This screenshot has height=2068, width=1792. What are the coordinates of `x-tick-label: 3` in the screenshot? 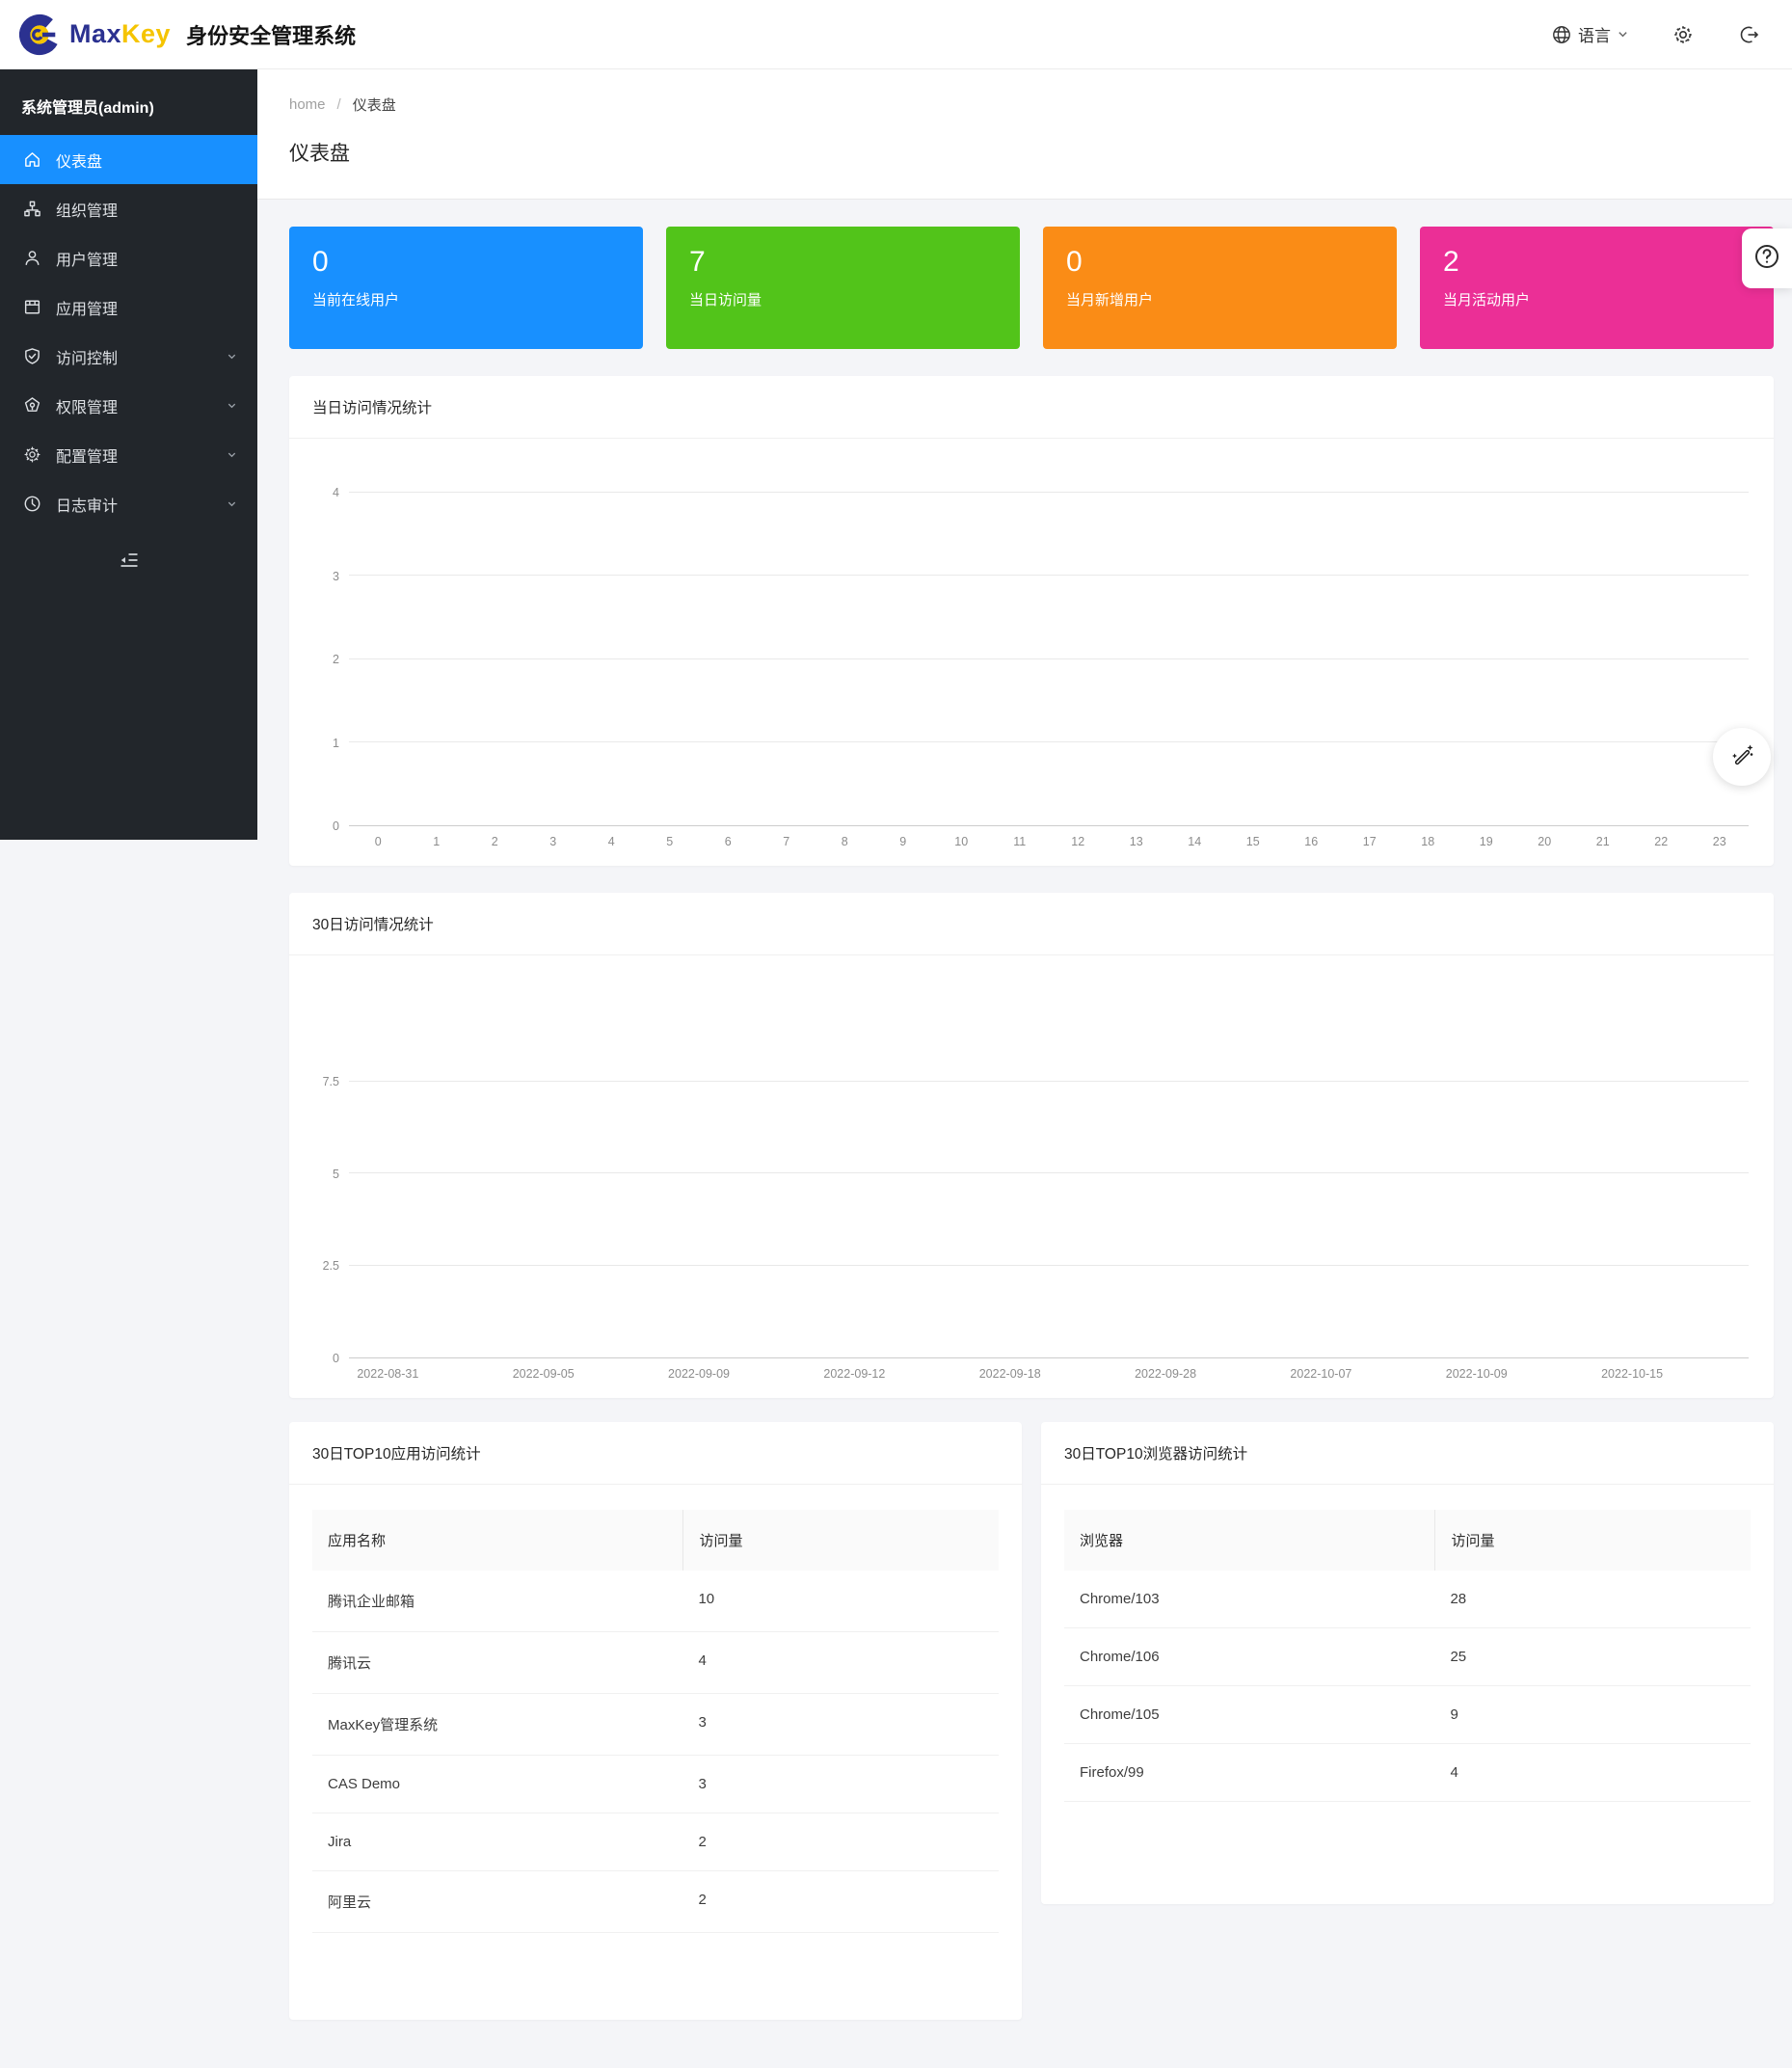 It's located at (553, 841).